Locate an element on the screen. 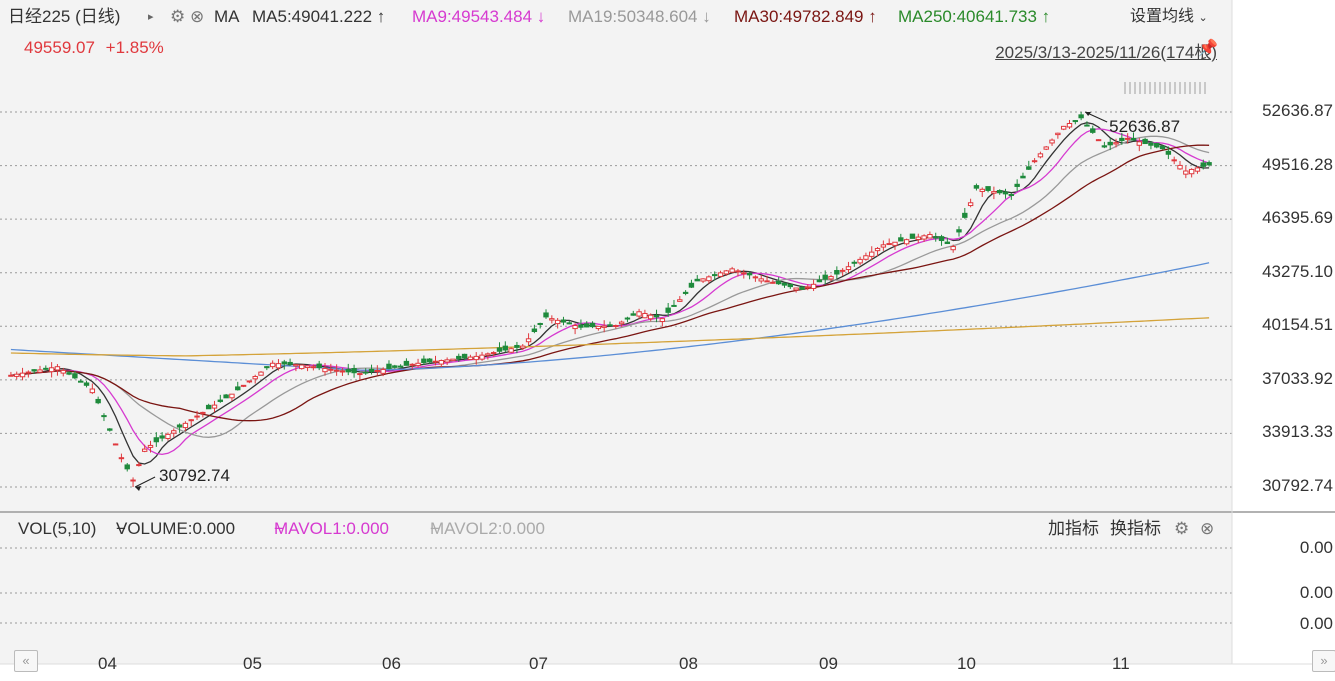  scroll-right-button: » is located at coordinates (1323, 661).